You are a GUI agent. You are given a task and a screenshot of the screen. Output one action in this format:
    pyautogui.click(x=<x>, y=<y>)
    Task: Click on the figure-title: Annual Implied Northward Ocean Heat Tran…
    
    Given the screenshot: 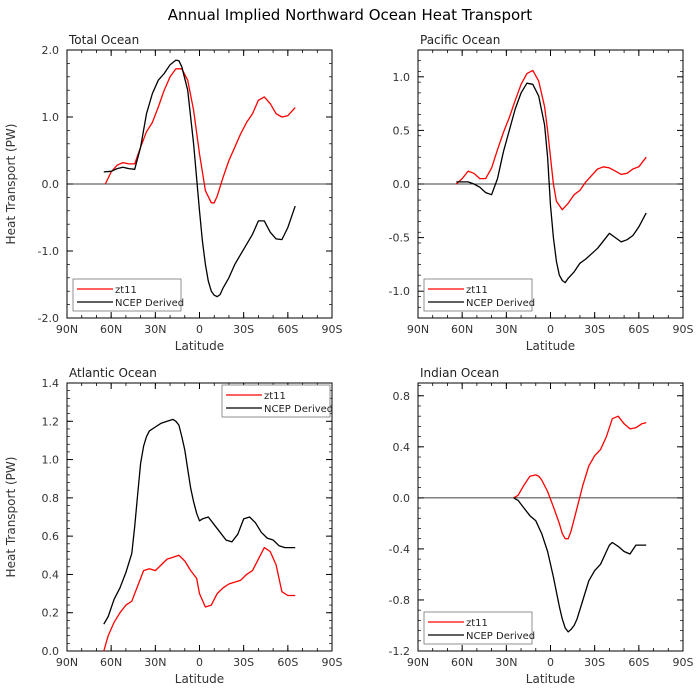 What is the action you would take?
    pyautogui.click(x=350, y=15)
    